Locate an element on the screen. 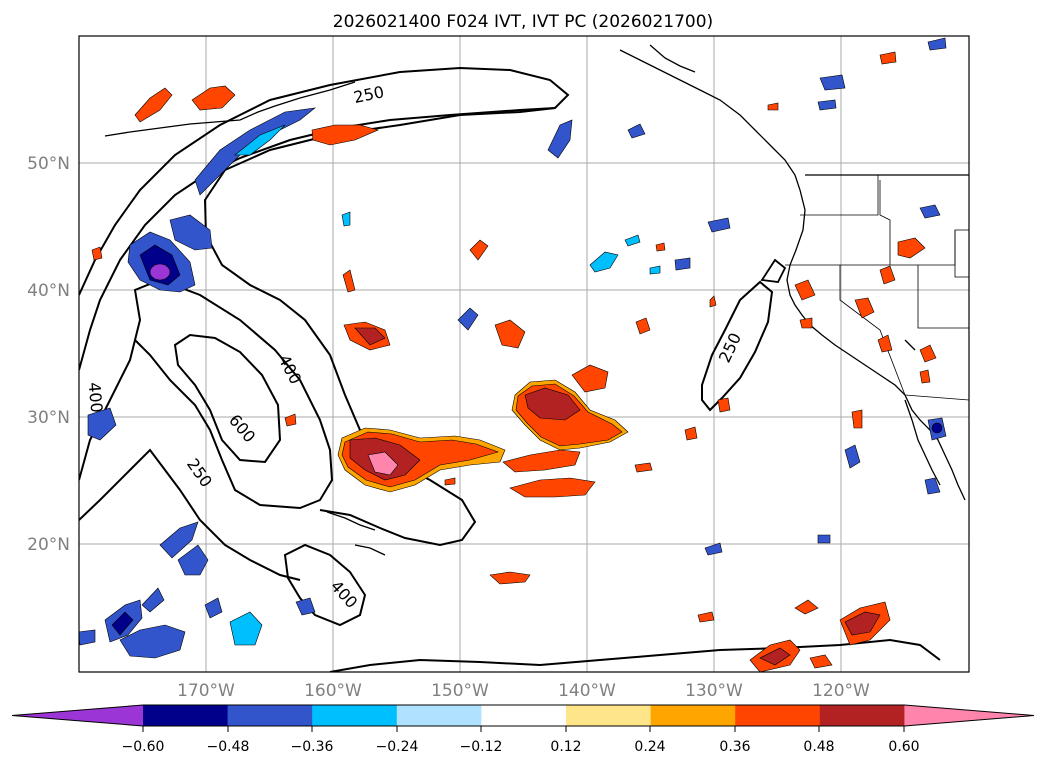 The height and width of the screenshot is (765, 1047). contour-label: 400 is located at coordinates (96, 397).